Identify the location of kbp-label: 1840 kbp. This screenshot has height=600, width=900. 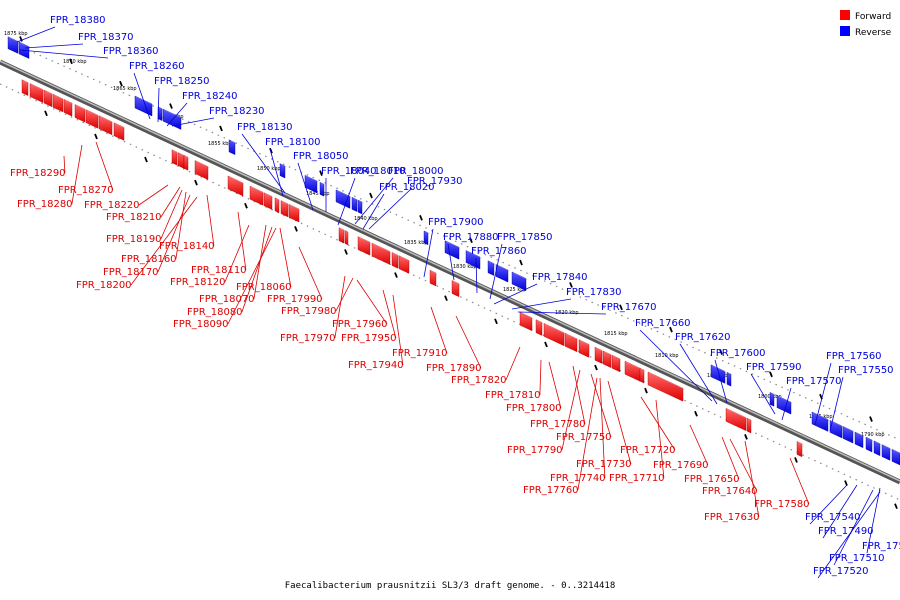
(366, 219).